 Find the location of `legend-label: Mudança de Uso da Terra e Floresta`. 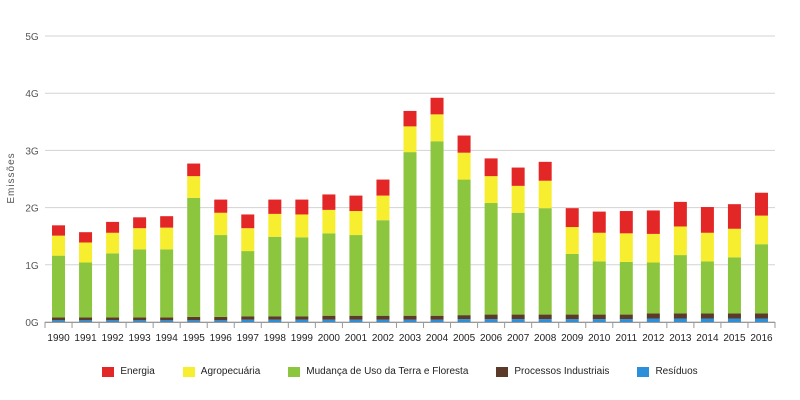

legend-label: Mudança de Uso da Terra e Floresta is located at coordinates (387, 371).